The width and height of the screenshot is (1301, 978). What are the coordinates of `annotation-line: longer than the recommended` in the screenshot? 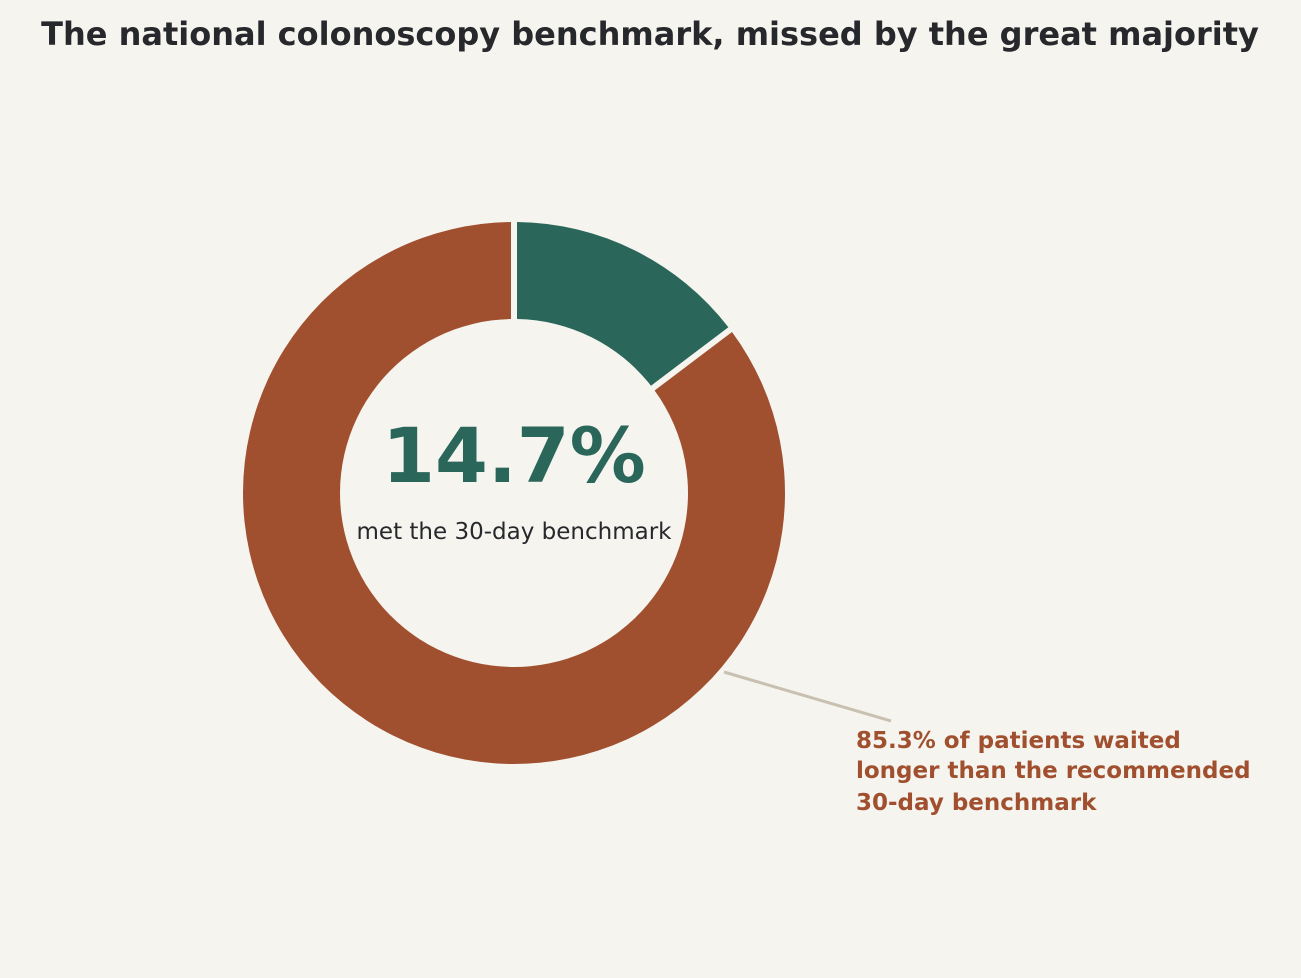 It's located at (1053, 771).